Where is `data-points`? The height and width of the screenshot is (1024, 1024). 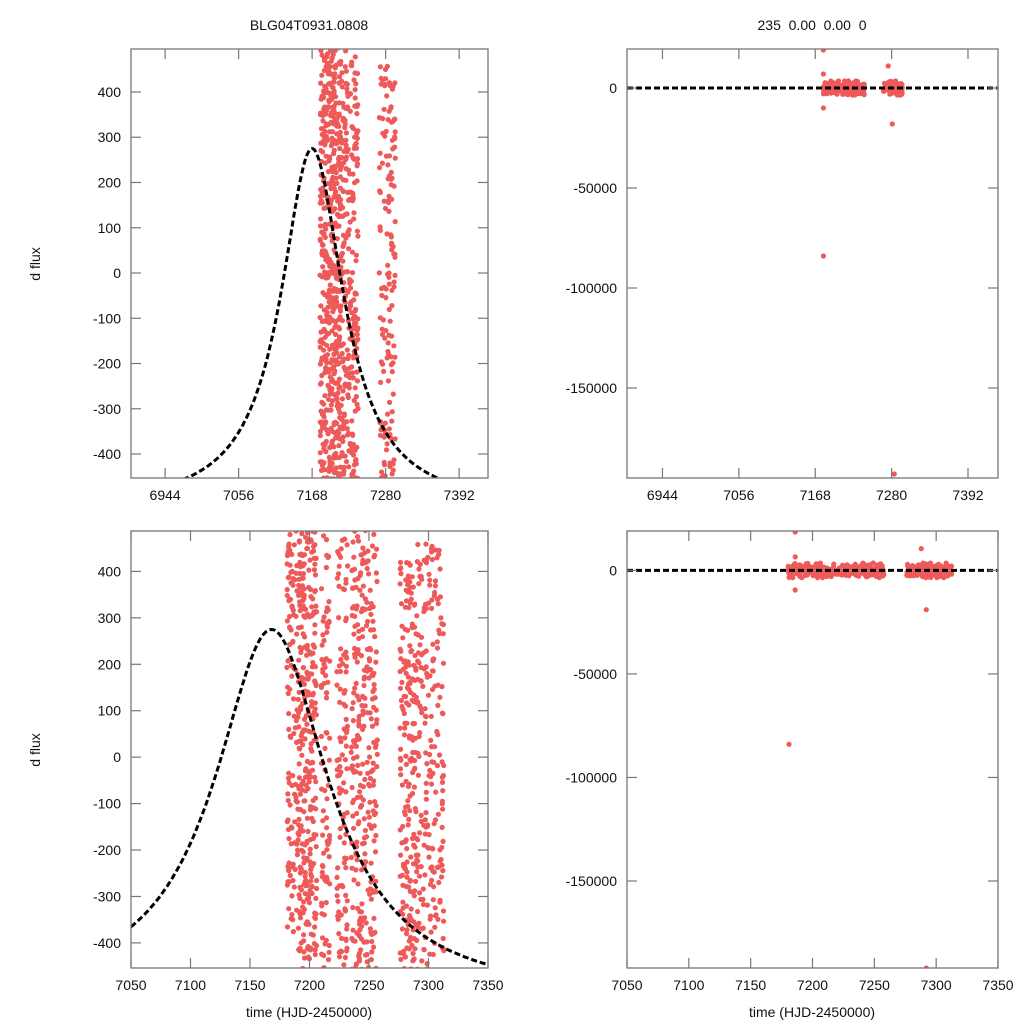
data-points is located at coordinates (365, 749).